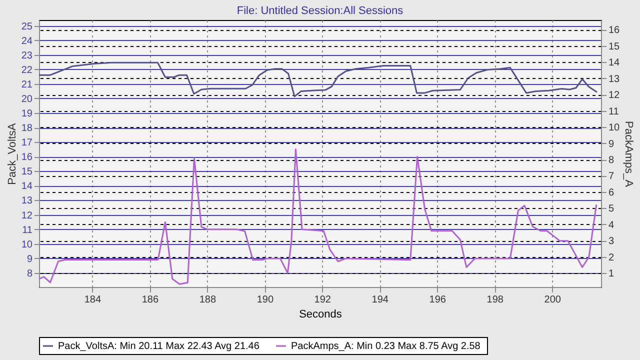 The width and height of the screenshot is (640, 360). What do you see at coordinates (29, 274) in the screenshot?
I see `y-tick-label: 8` at bounding box center [29, 274].